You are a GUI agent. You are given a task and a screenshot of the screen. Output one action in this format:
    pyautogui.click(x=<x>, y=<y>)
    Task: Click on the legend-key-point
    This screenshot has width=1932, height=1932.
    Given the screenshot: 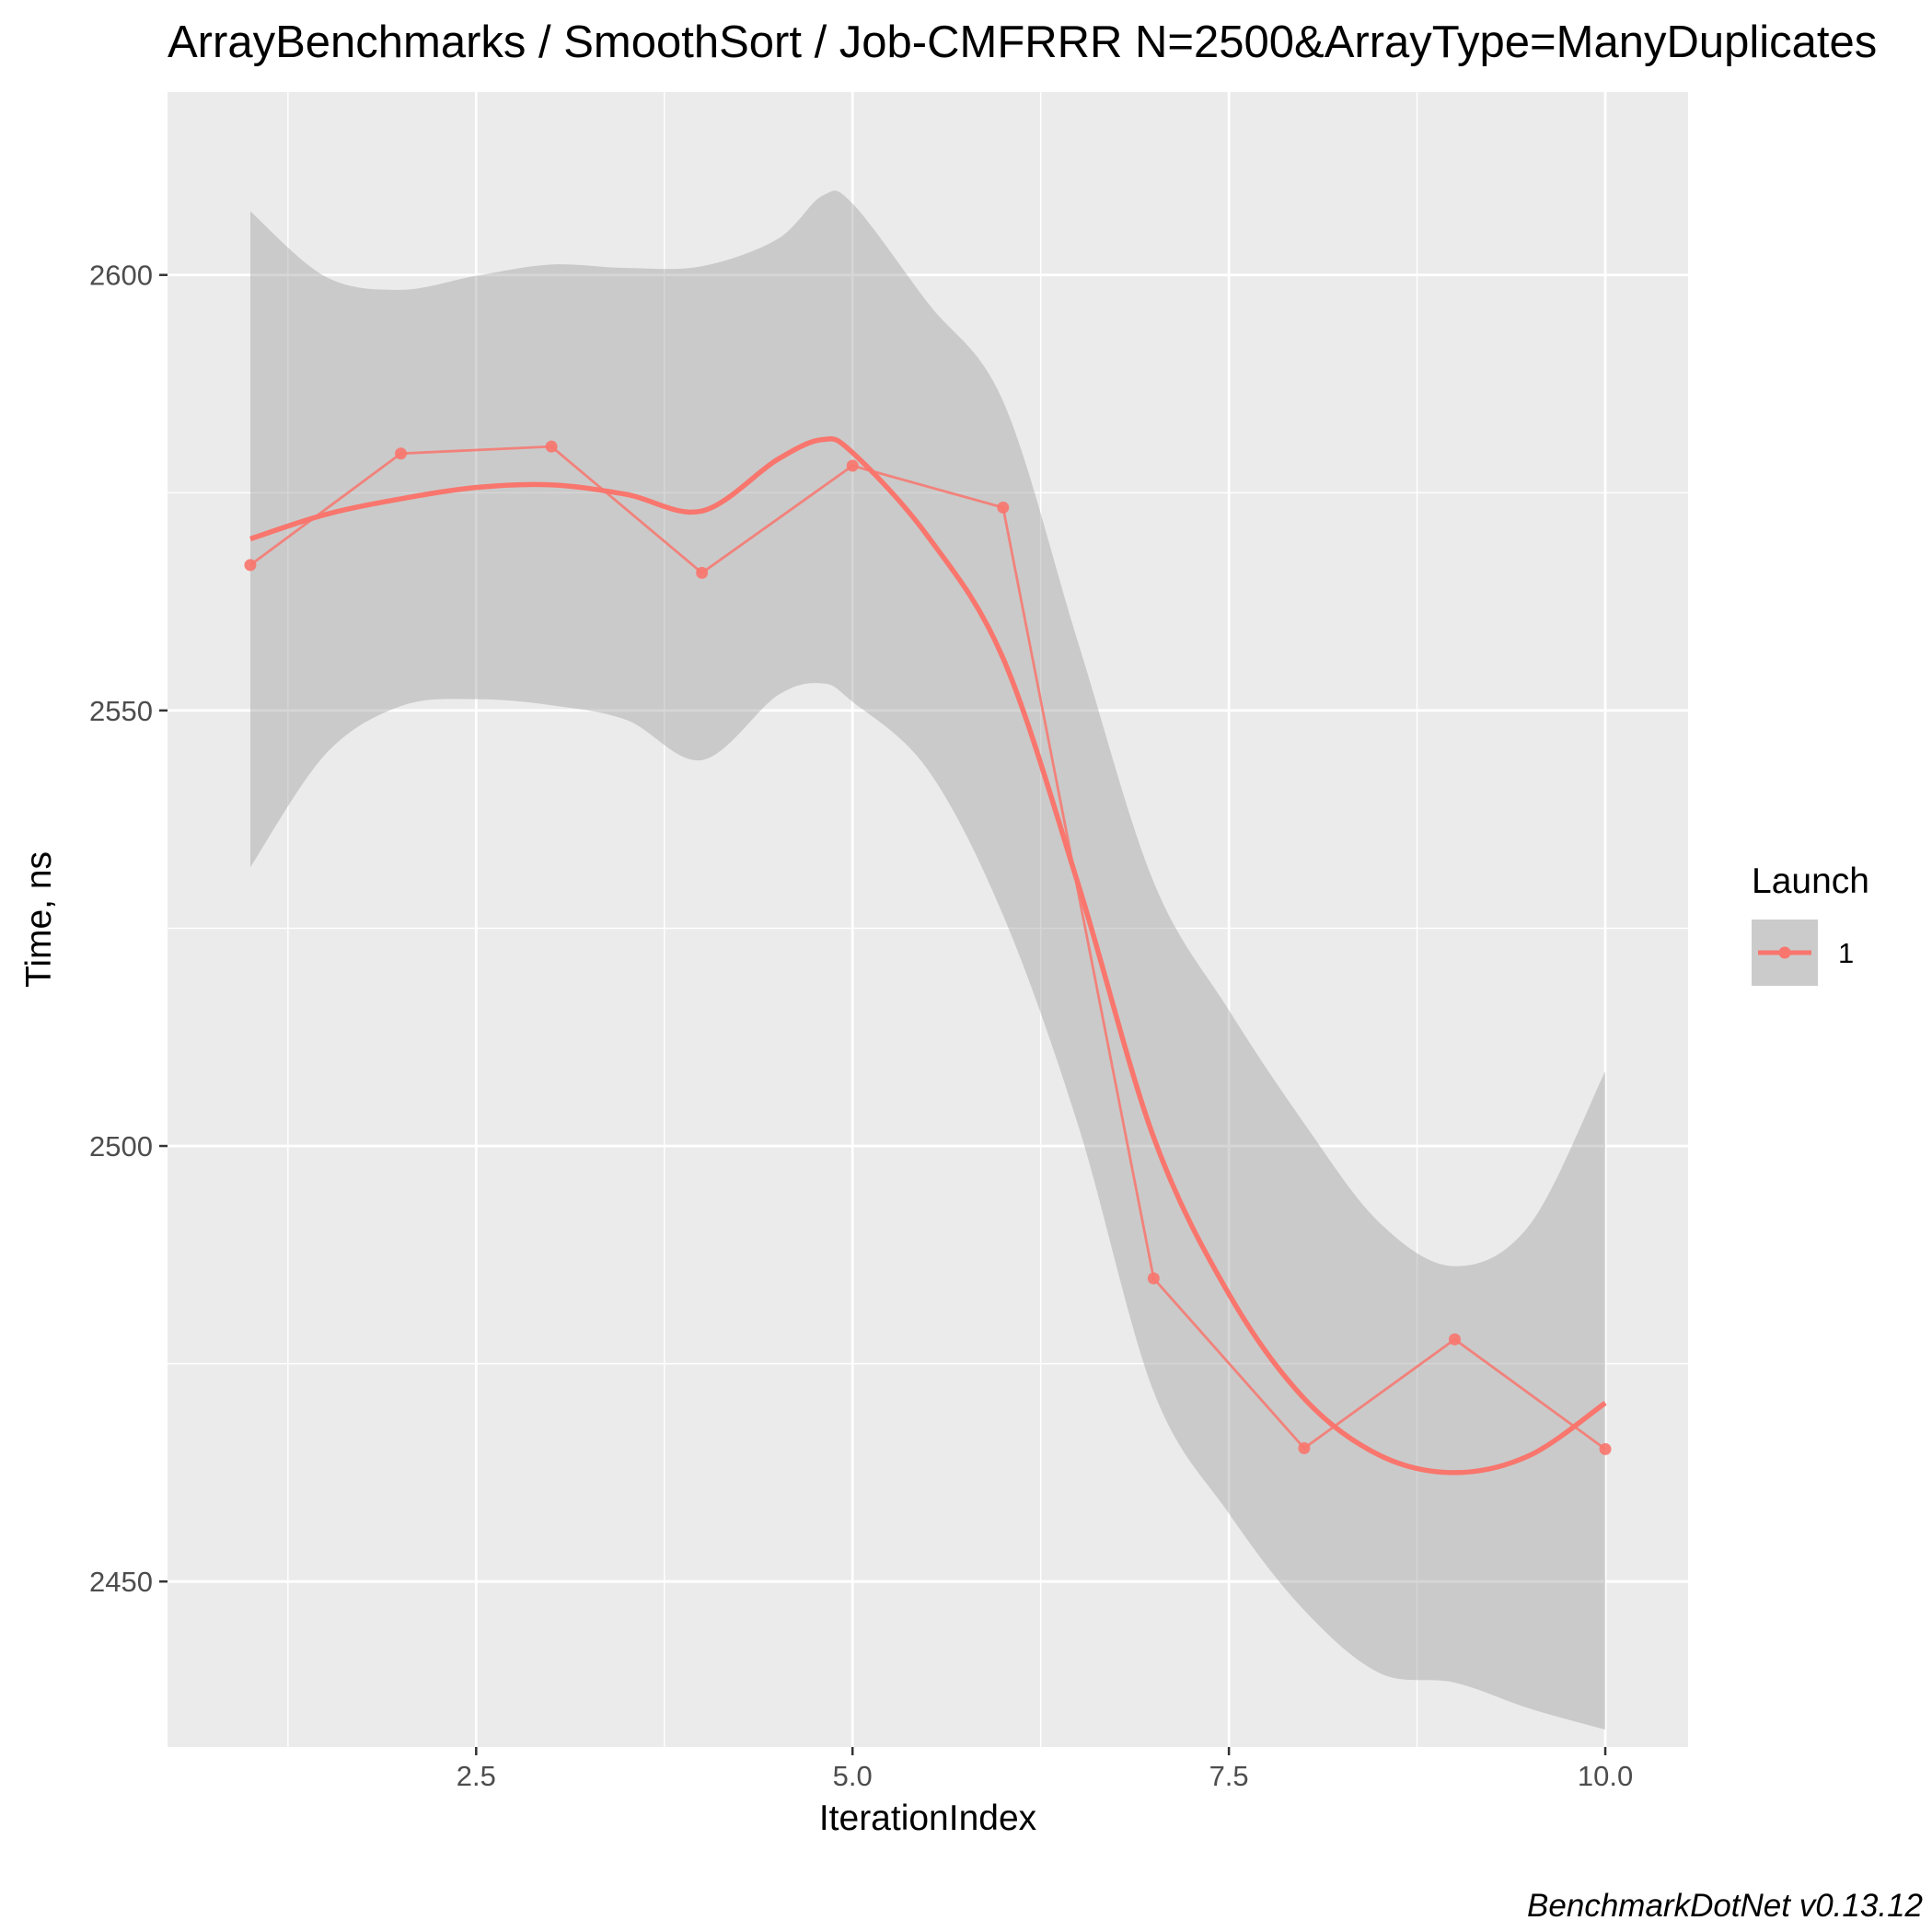 What is the action you would take?
    pyautogui.click(x=1785, y=953)
    